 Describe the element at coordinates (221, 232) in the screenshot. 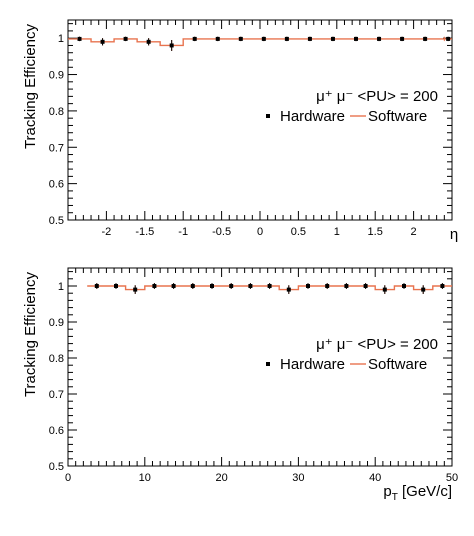

I see `top-x-tick-label: -0.5` at that location.